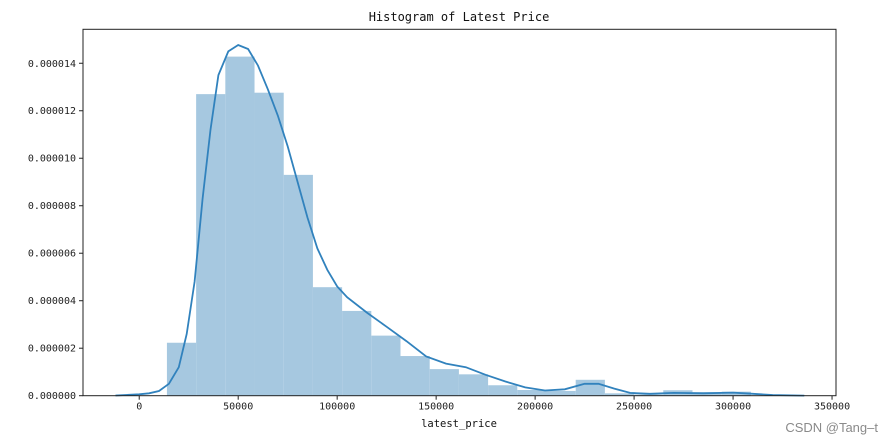  I want to click on x-tick-label: 200000, so click(535, 407).